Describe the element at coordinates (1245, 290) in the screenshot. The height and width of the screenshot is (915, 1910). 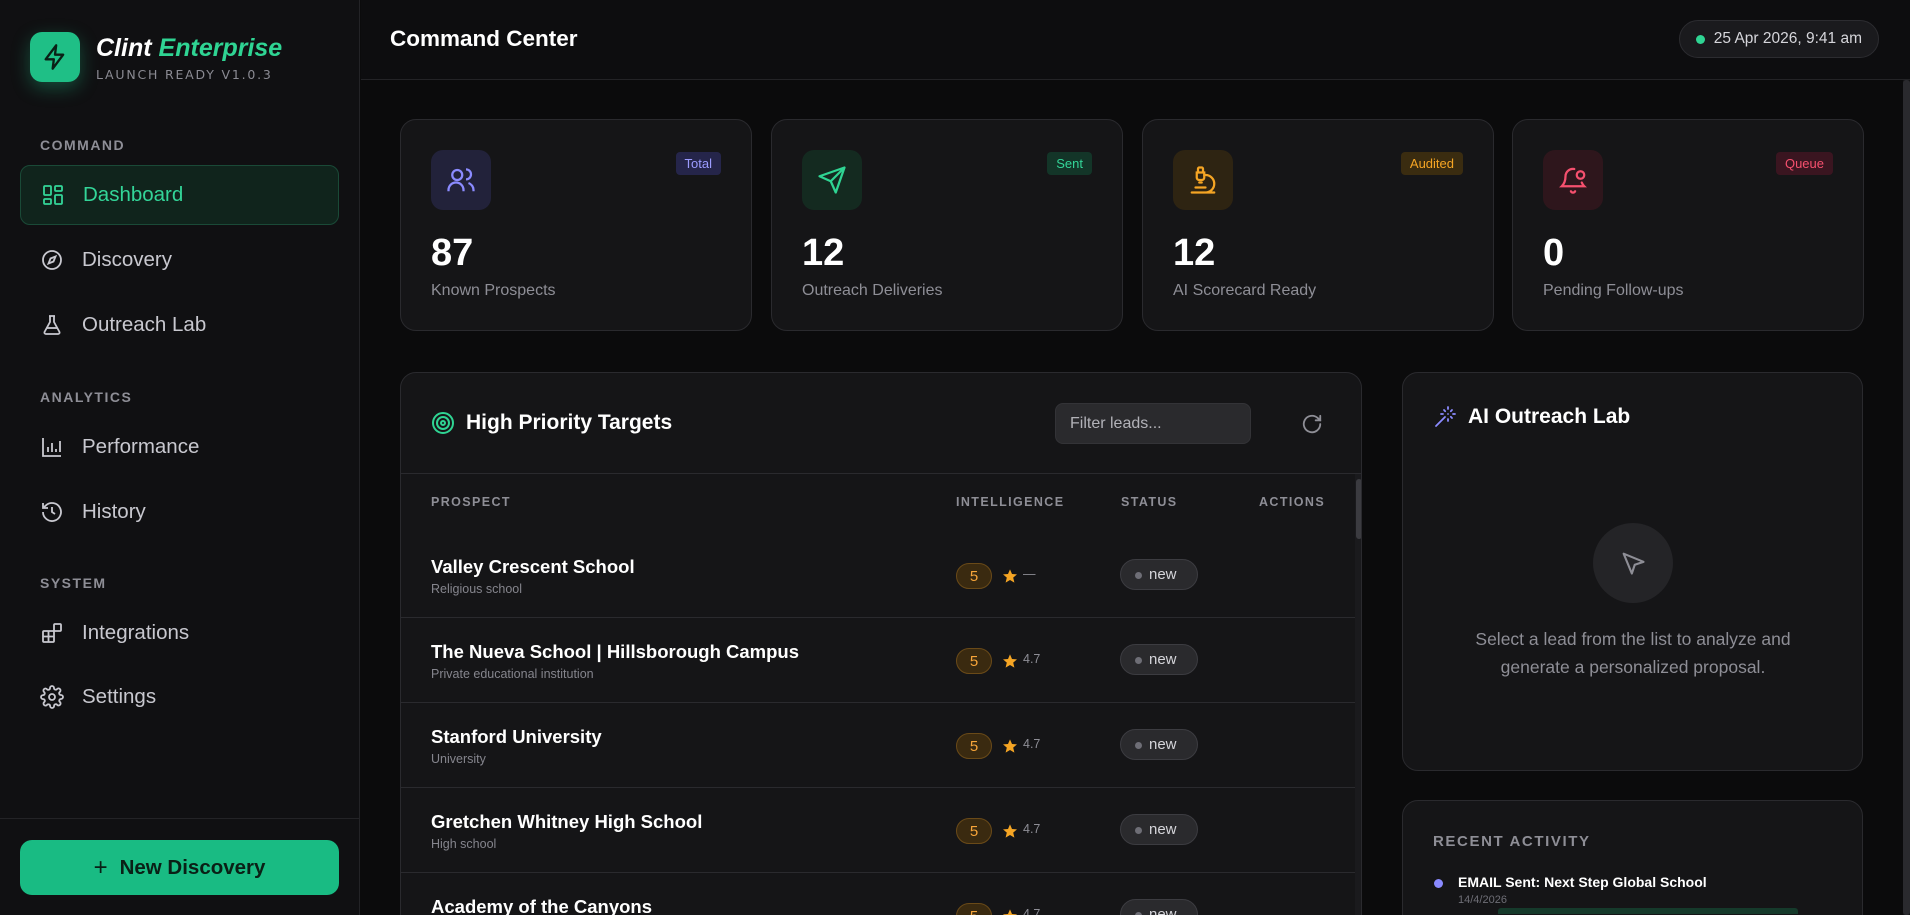
I see `stat-label: AI Scorecard Ready` at that location.